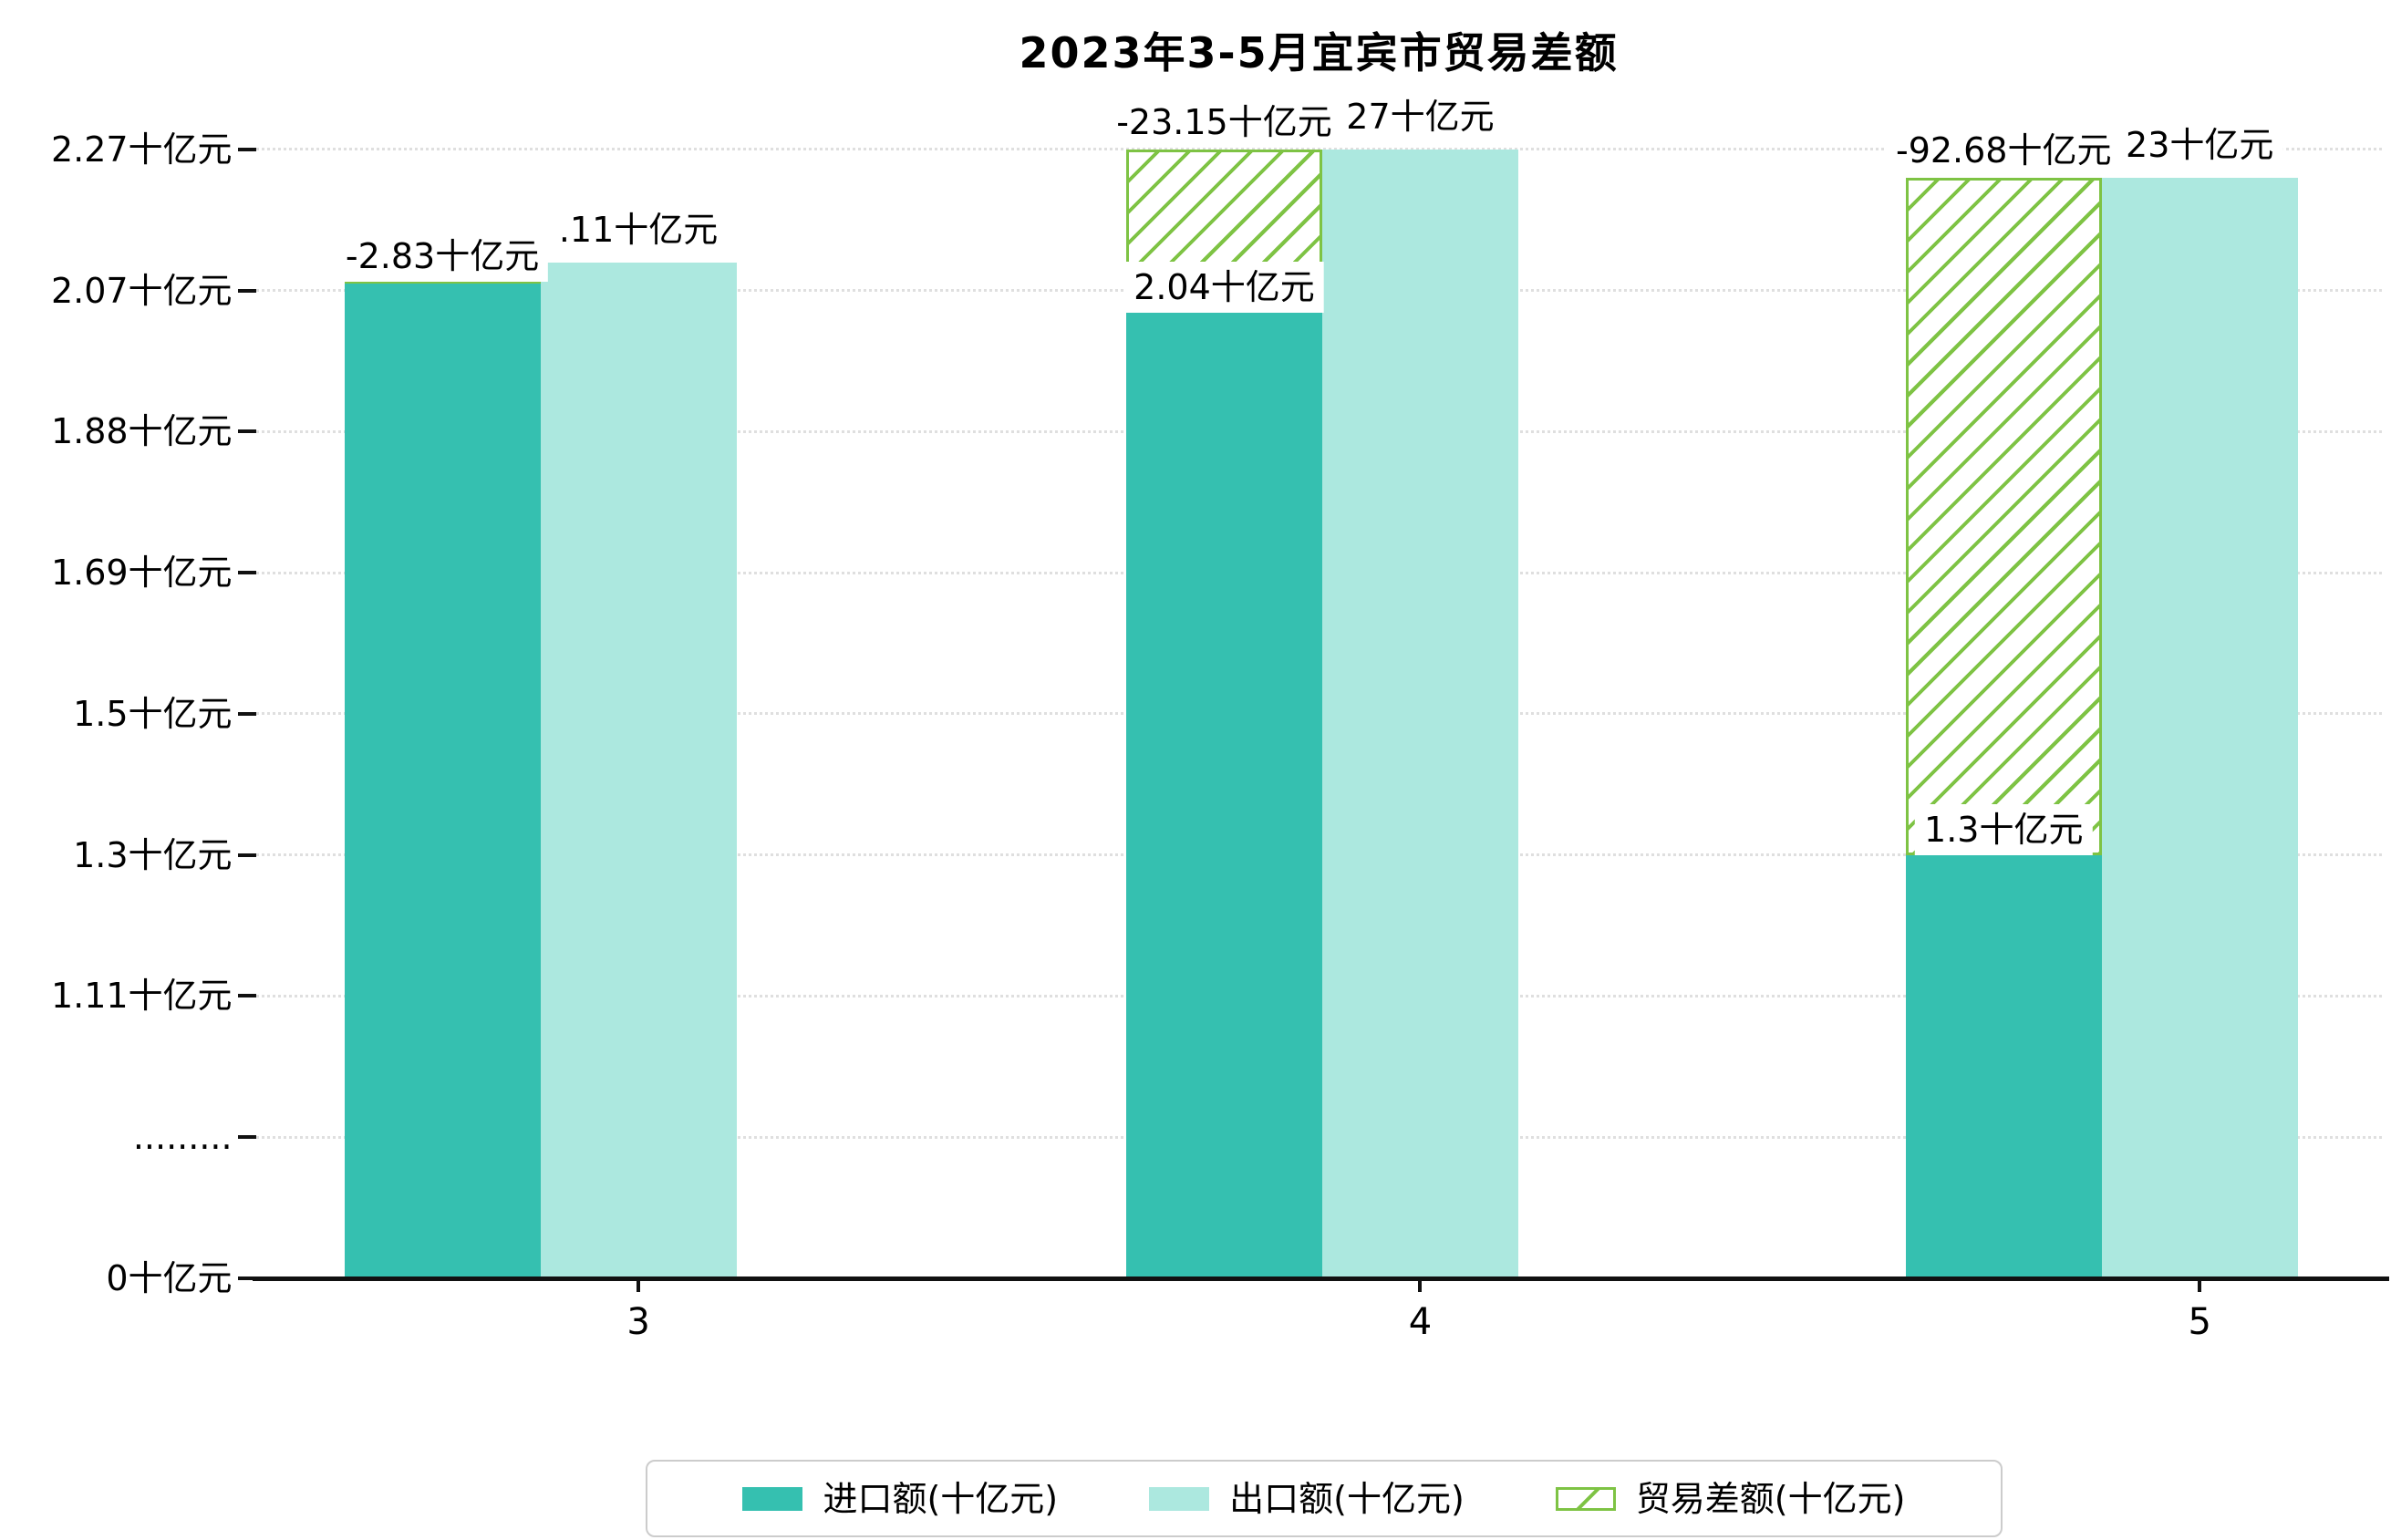 The image size is (2391, 1540). Describe the element at coordinates (2199, 1321) in the screenshot. I see `x-tick-label: 5` at that location.